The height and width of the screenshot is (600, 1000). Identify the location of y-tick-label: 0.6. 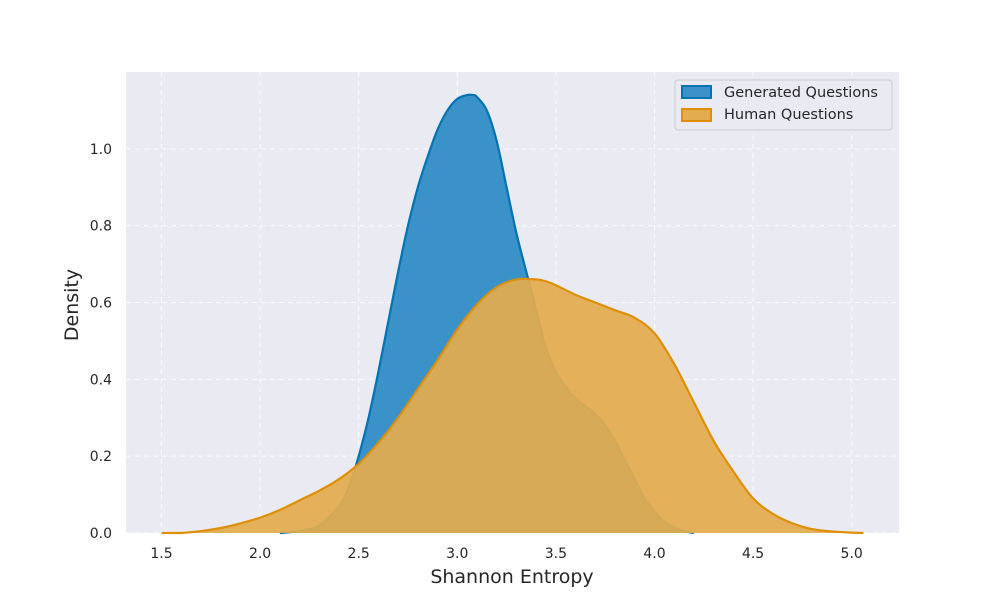
(101, 304).